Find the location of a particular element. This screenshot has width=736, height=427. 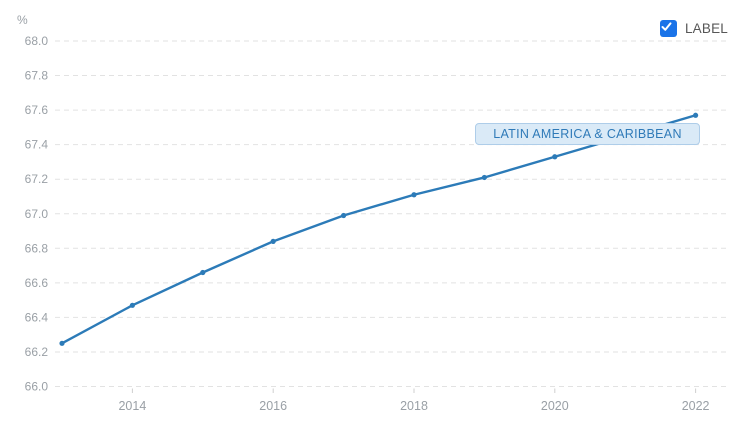

y-tick-label: 68.0 is located at coordinates (37, 41).